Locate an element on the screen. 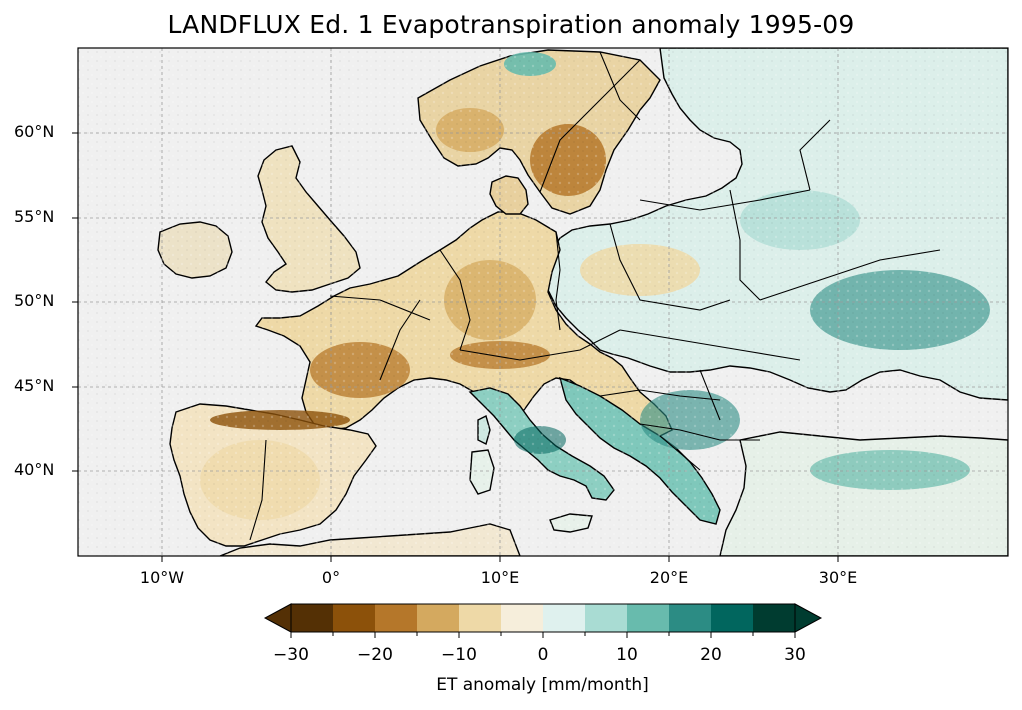  colorbar-extend-min is located at coordinates (277, 618).